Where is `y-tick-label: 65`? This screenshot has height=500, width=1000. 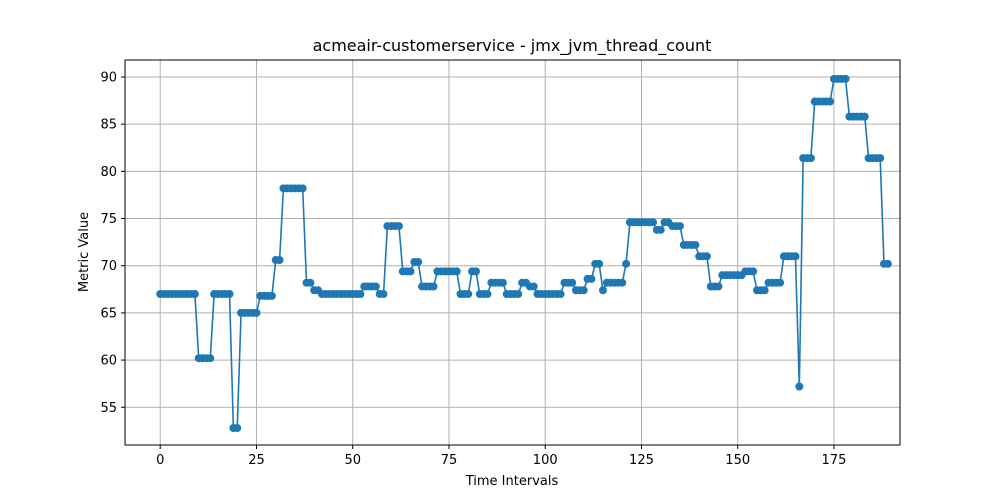
y-tick-label: 65 is located at coordinates (108, 313).